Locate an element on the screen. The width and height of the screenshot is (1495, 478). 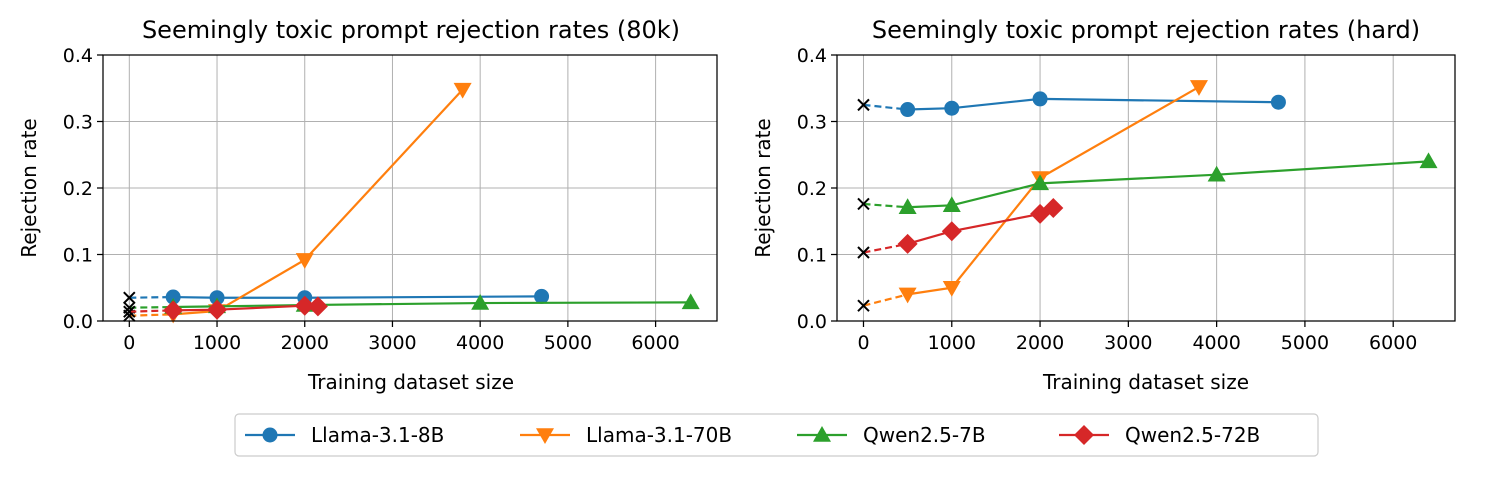
legend-label: Llama-3.1-8B is located at coordinates (377, 435).